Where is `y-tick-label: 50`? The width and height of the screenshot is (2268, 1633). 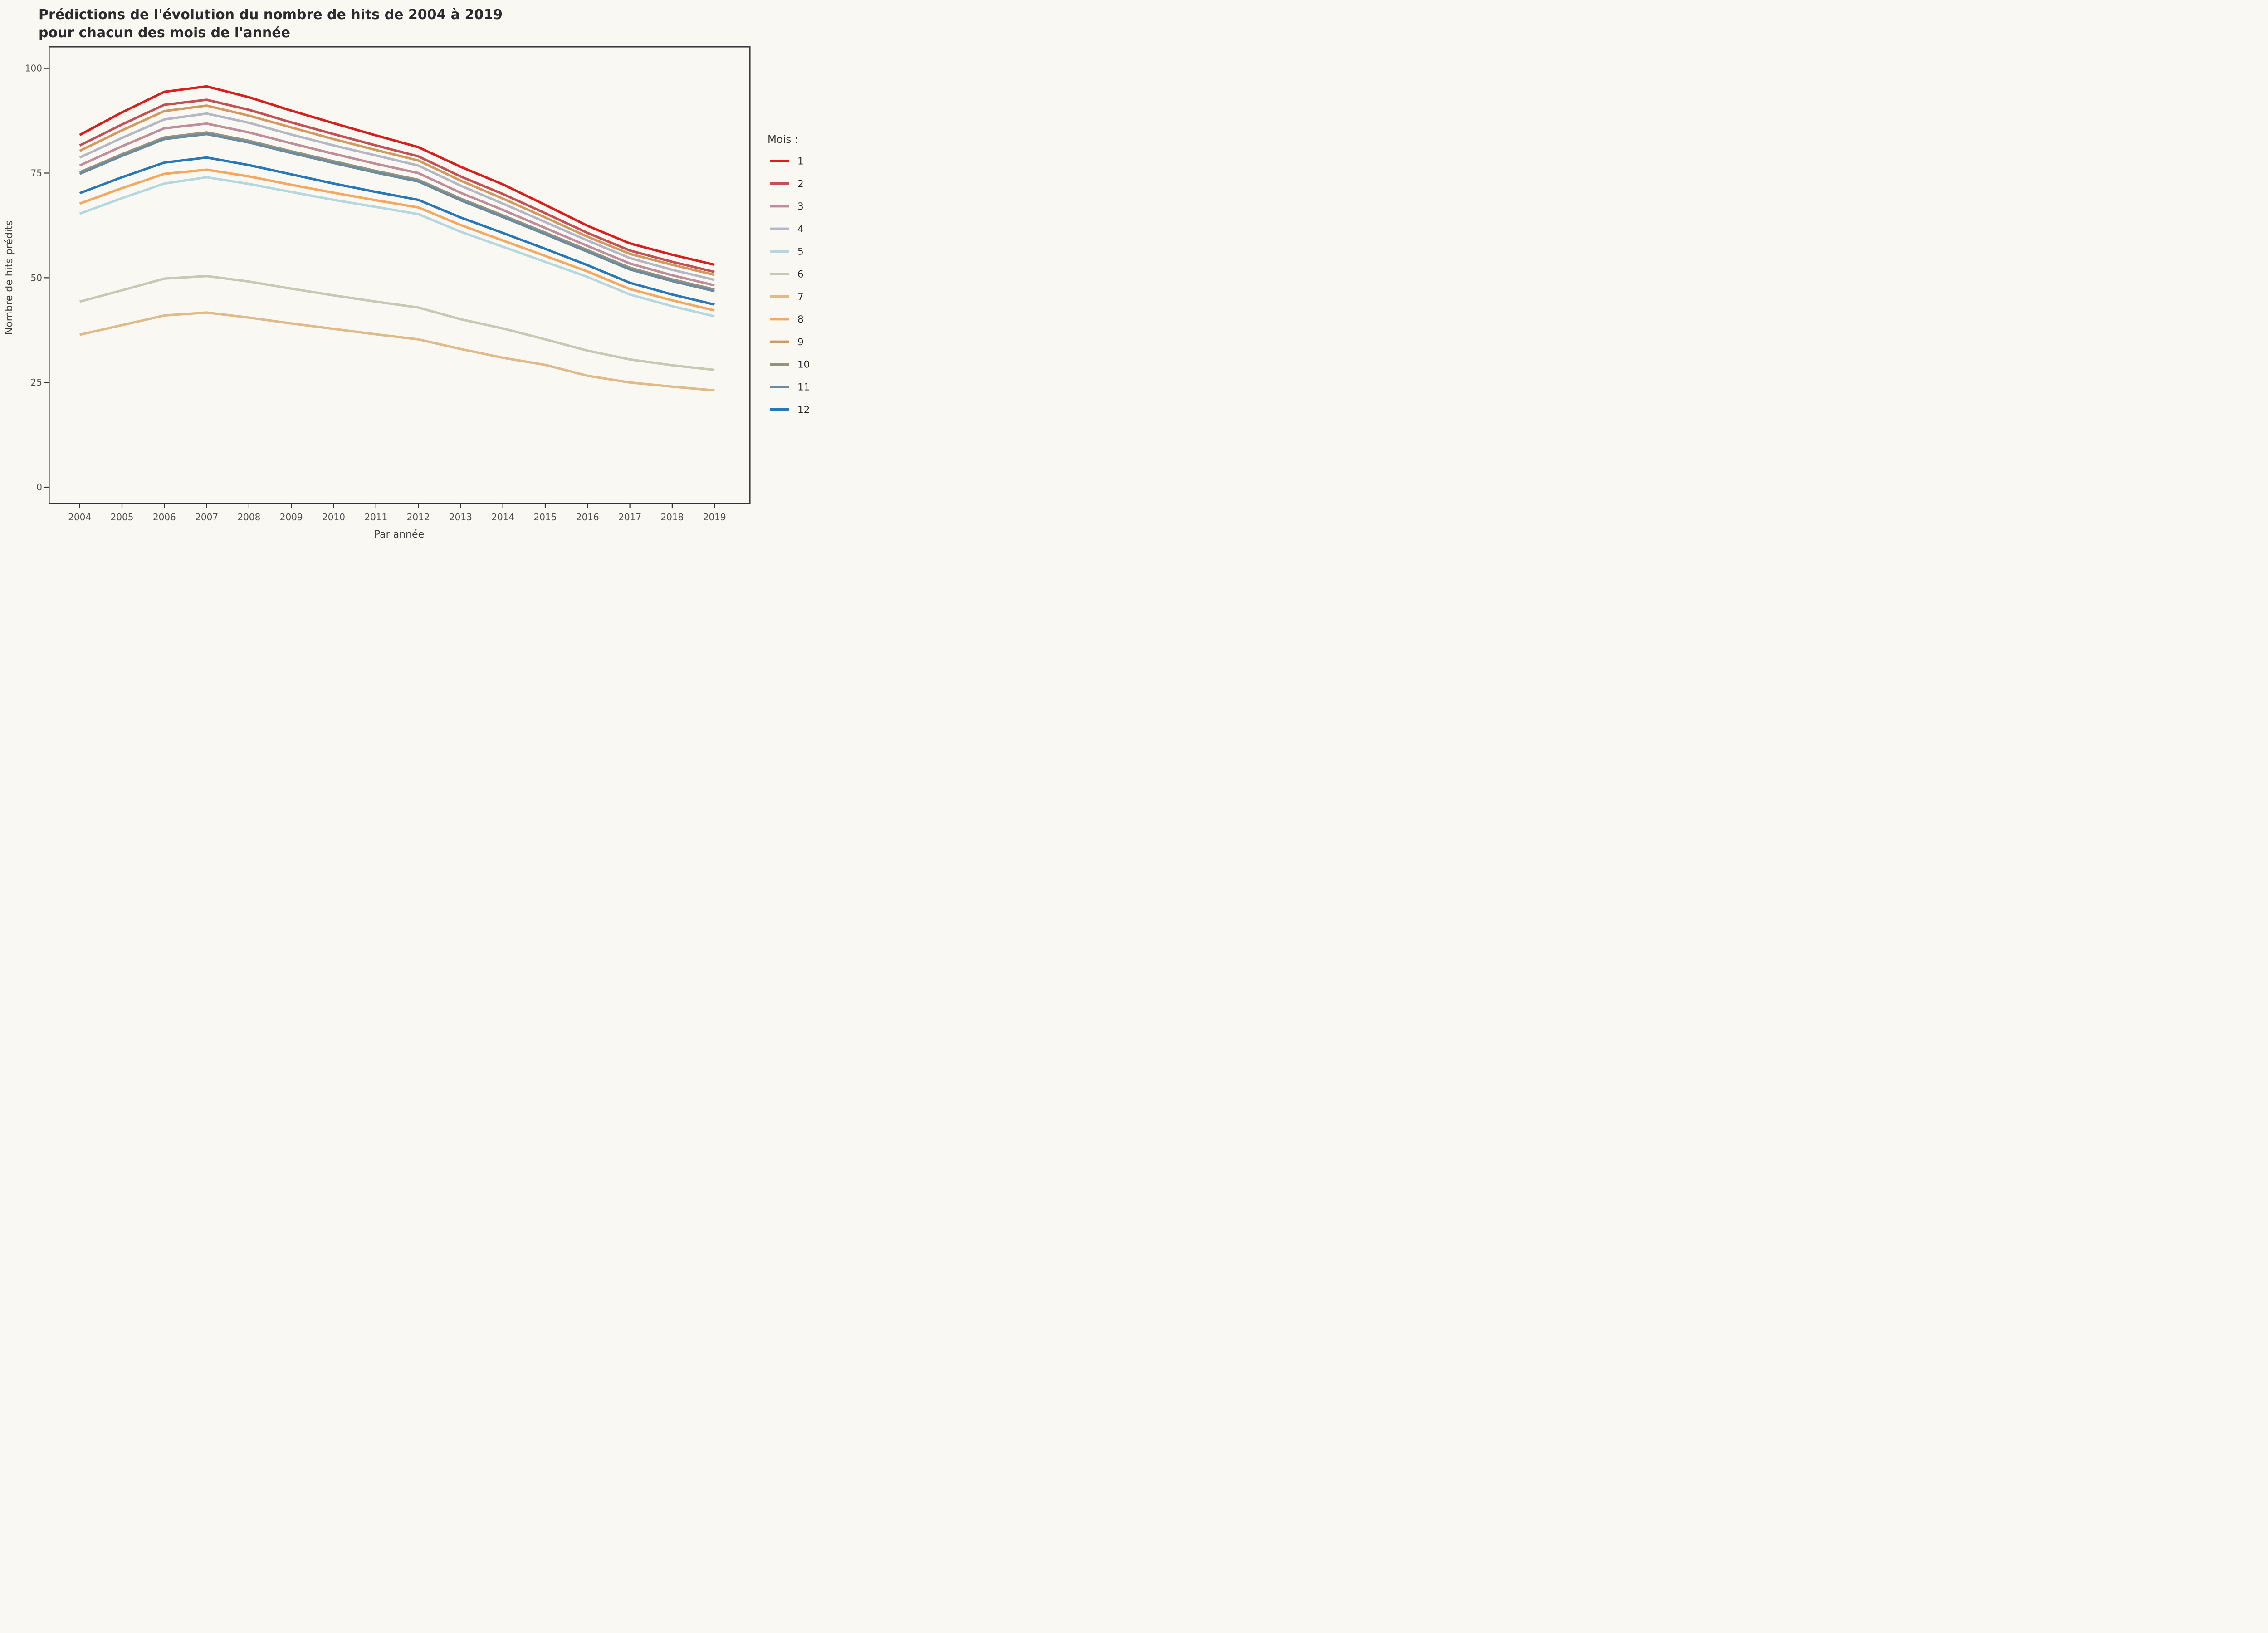 y-tick-label: 50 is located at coordinates (37, 277).